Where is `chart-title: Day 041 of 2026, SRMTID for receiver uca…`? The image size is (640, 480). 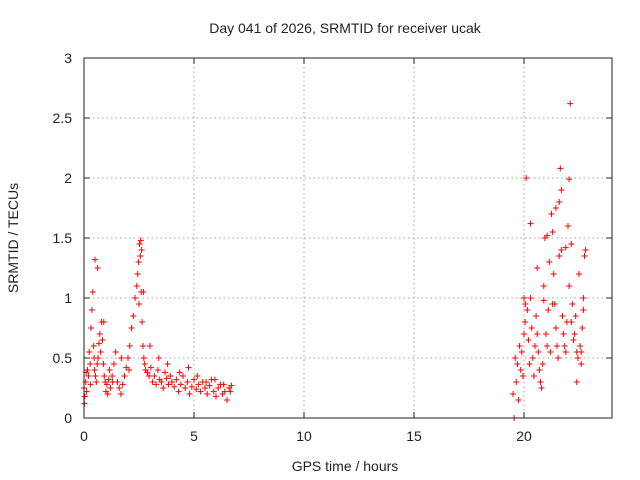
chart-title: Day 041 of 2026, SRMTID for receiver uca… is located at coordinates (345, 28).